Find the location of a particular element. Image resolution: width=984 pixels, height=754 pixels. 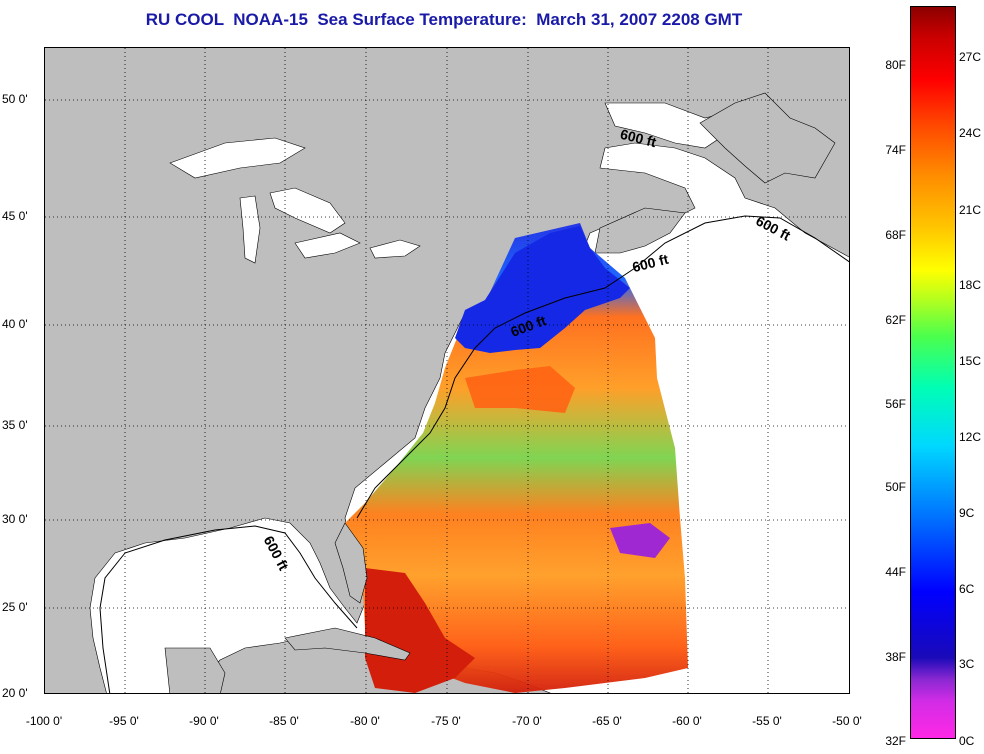

latitude-label: 30 0' is located at coordinates (15, 519).